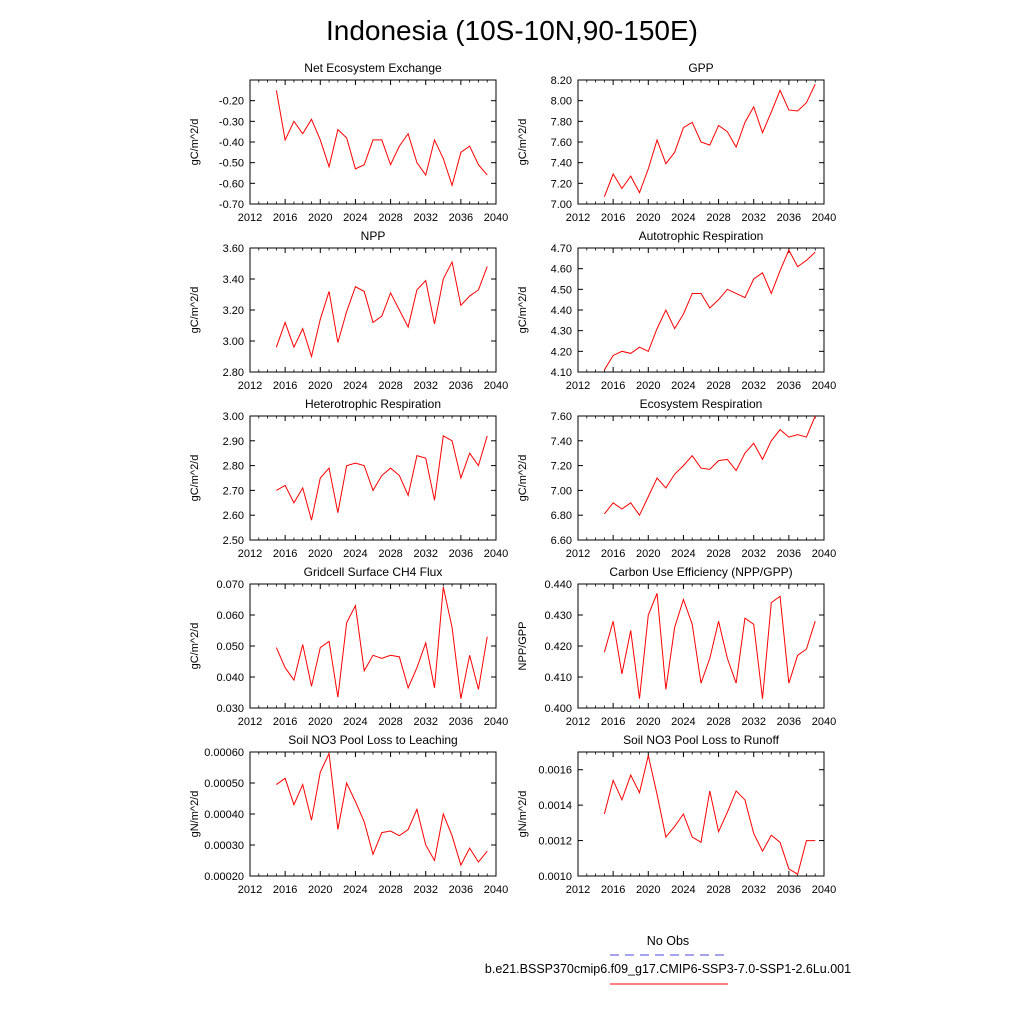  I want to click on y-tick-label: -0.40, so click(231, 143).